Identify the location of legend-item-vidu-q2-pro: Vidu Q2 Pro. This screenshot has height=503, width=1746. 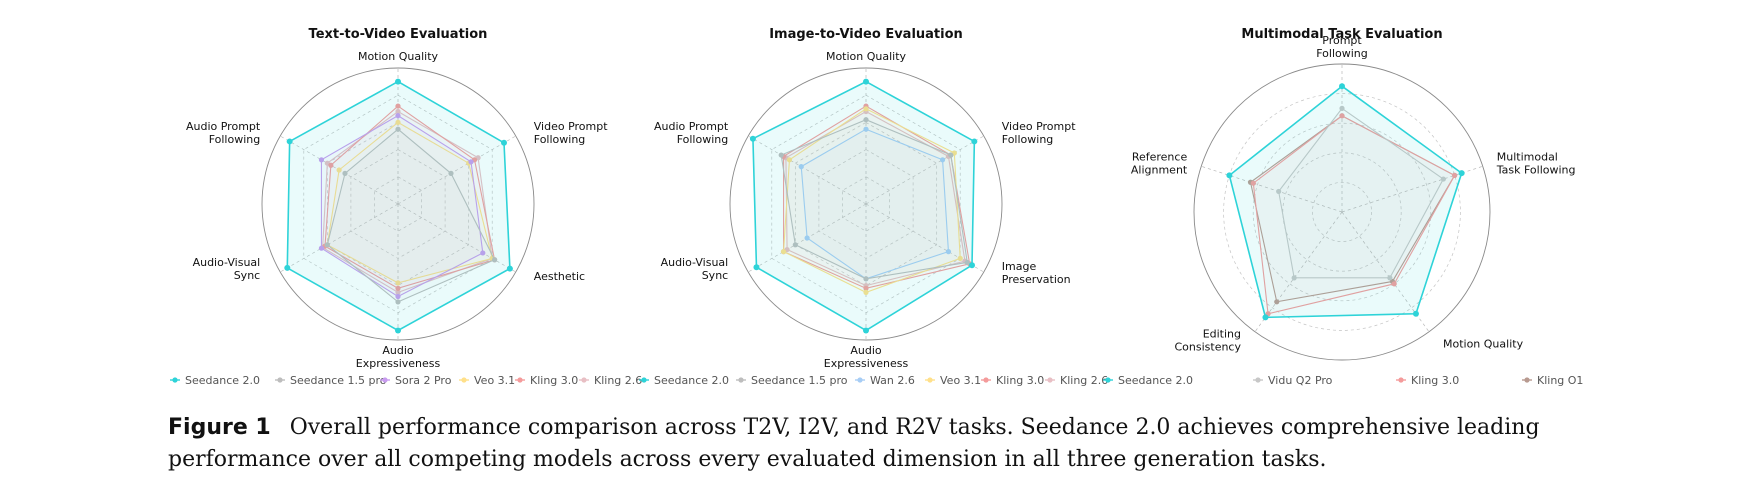
(1293, 380).